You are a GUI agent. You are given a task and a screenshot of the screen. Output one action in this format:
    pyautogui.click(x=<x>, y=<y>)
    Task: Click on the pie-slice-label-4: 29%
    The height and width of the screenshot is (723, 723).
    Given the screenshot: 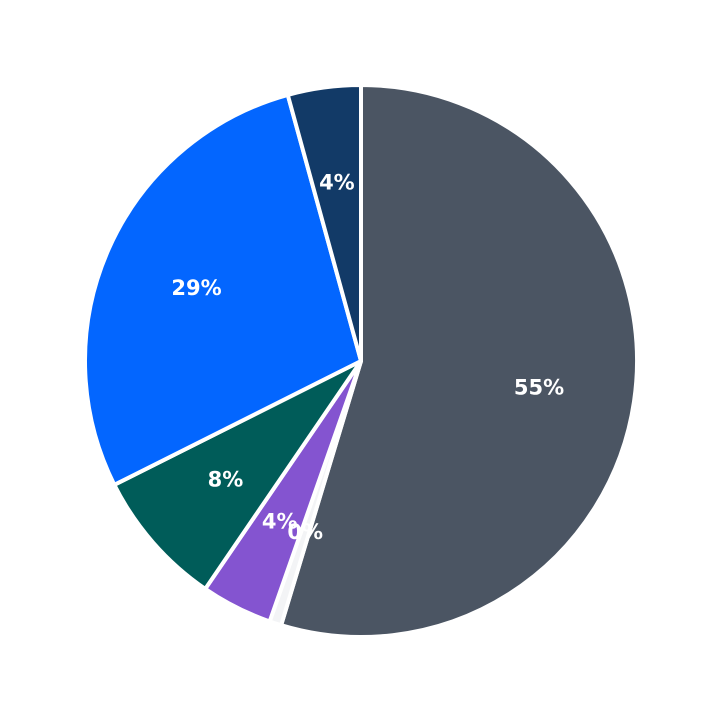 What is the action you would take?
    pyautogui.click(x=196, y=288)
    